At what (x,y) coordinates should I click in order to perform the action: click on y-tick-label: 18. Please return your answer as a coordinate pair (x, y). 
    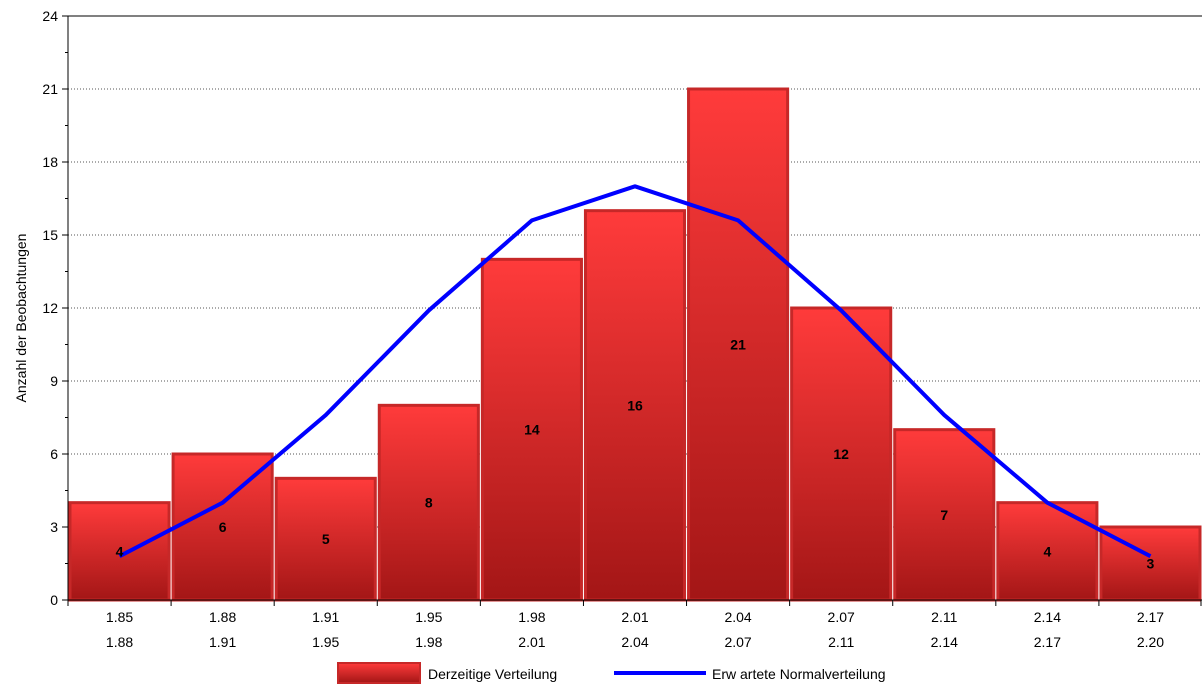
    Looking at the image, I should click on (50, 162).